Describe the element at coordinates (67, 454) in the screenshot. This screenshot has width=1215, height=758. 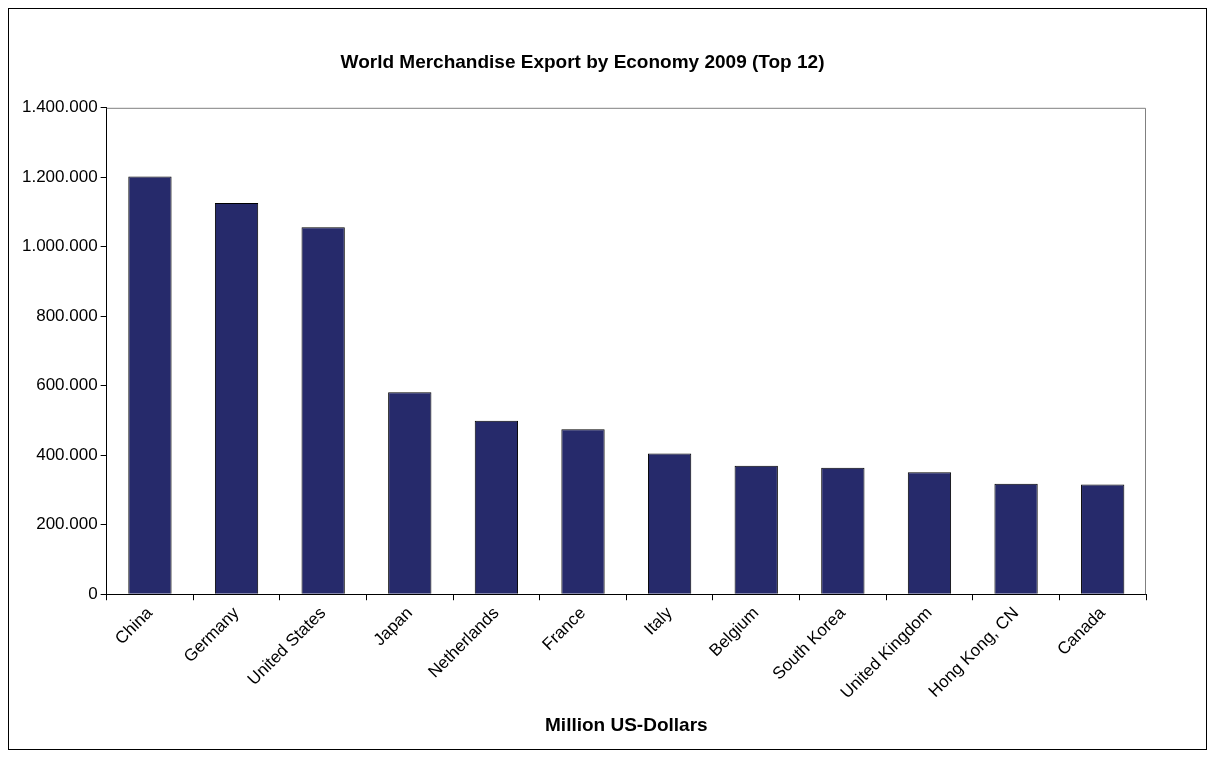
I see `y-tick-label: 400.000` at that location.